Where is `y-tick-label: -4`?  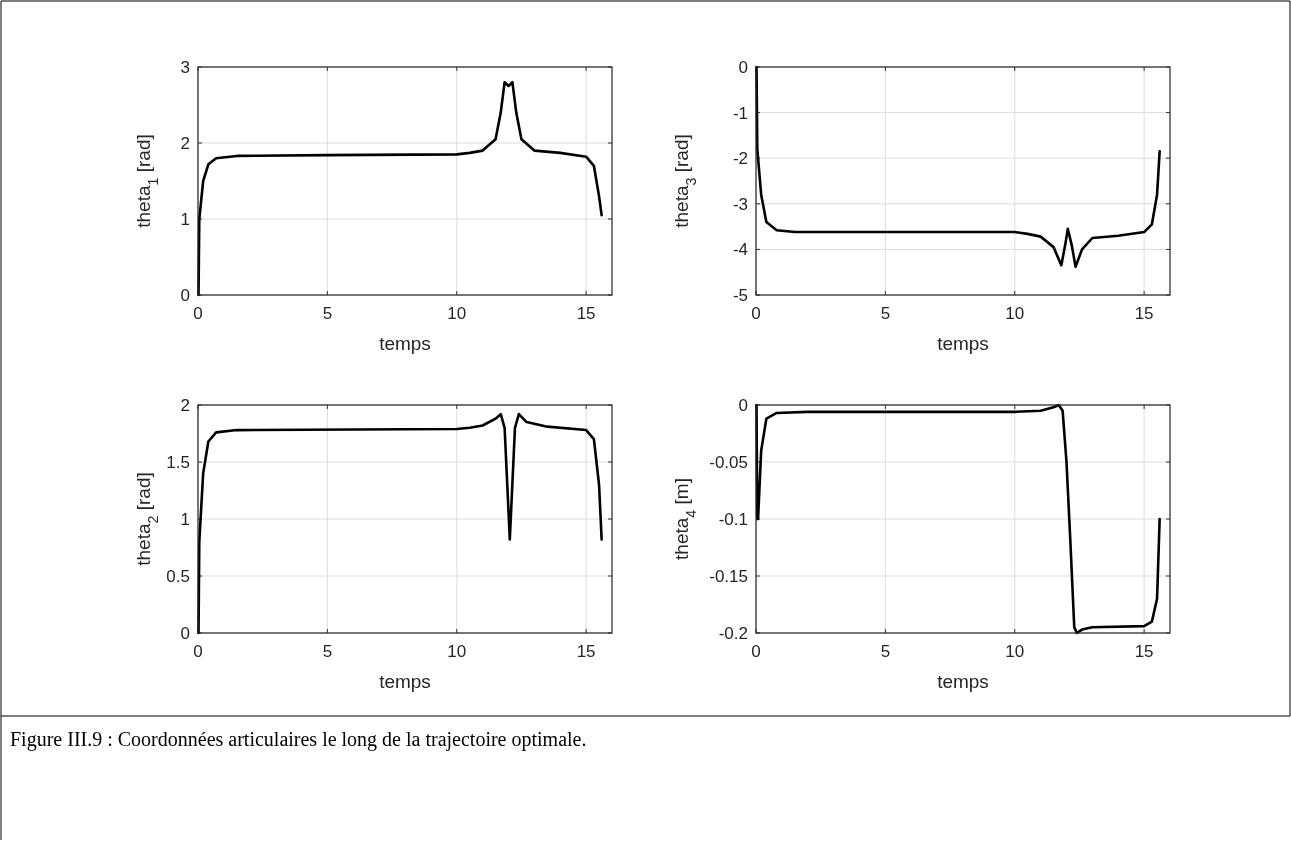 y-tick-label: -4 is located at coordinates (740, 250).